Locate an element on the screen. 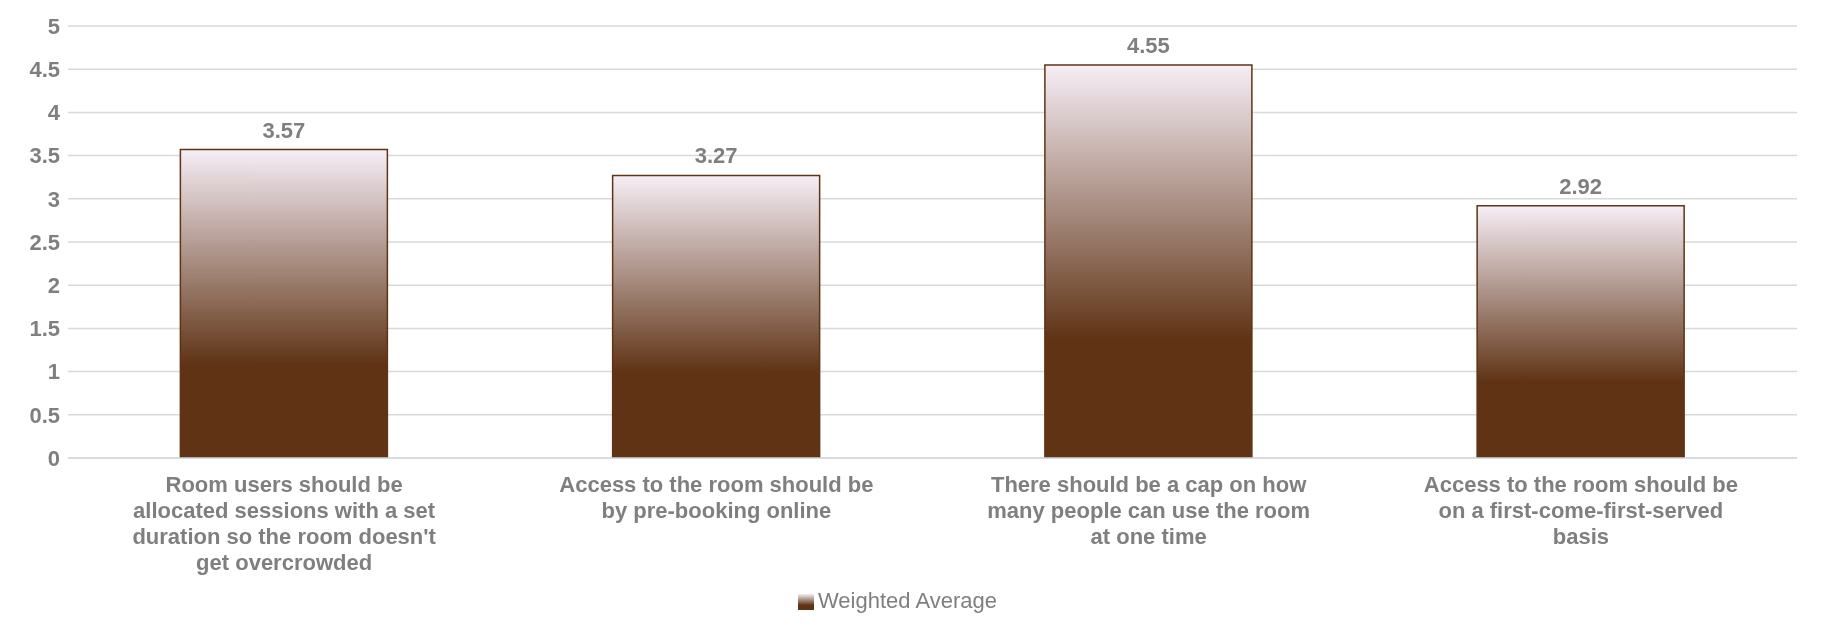  data-label: 4.55 is located at coordinates (1148, 45).